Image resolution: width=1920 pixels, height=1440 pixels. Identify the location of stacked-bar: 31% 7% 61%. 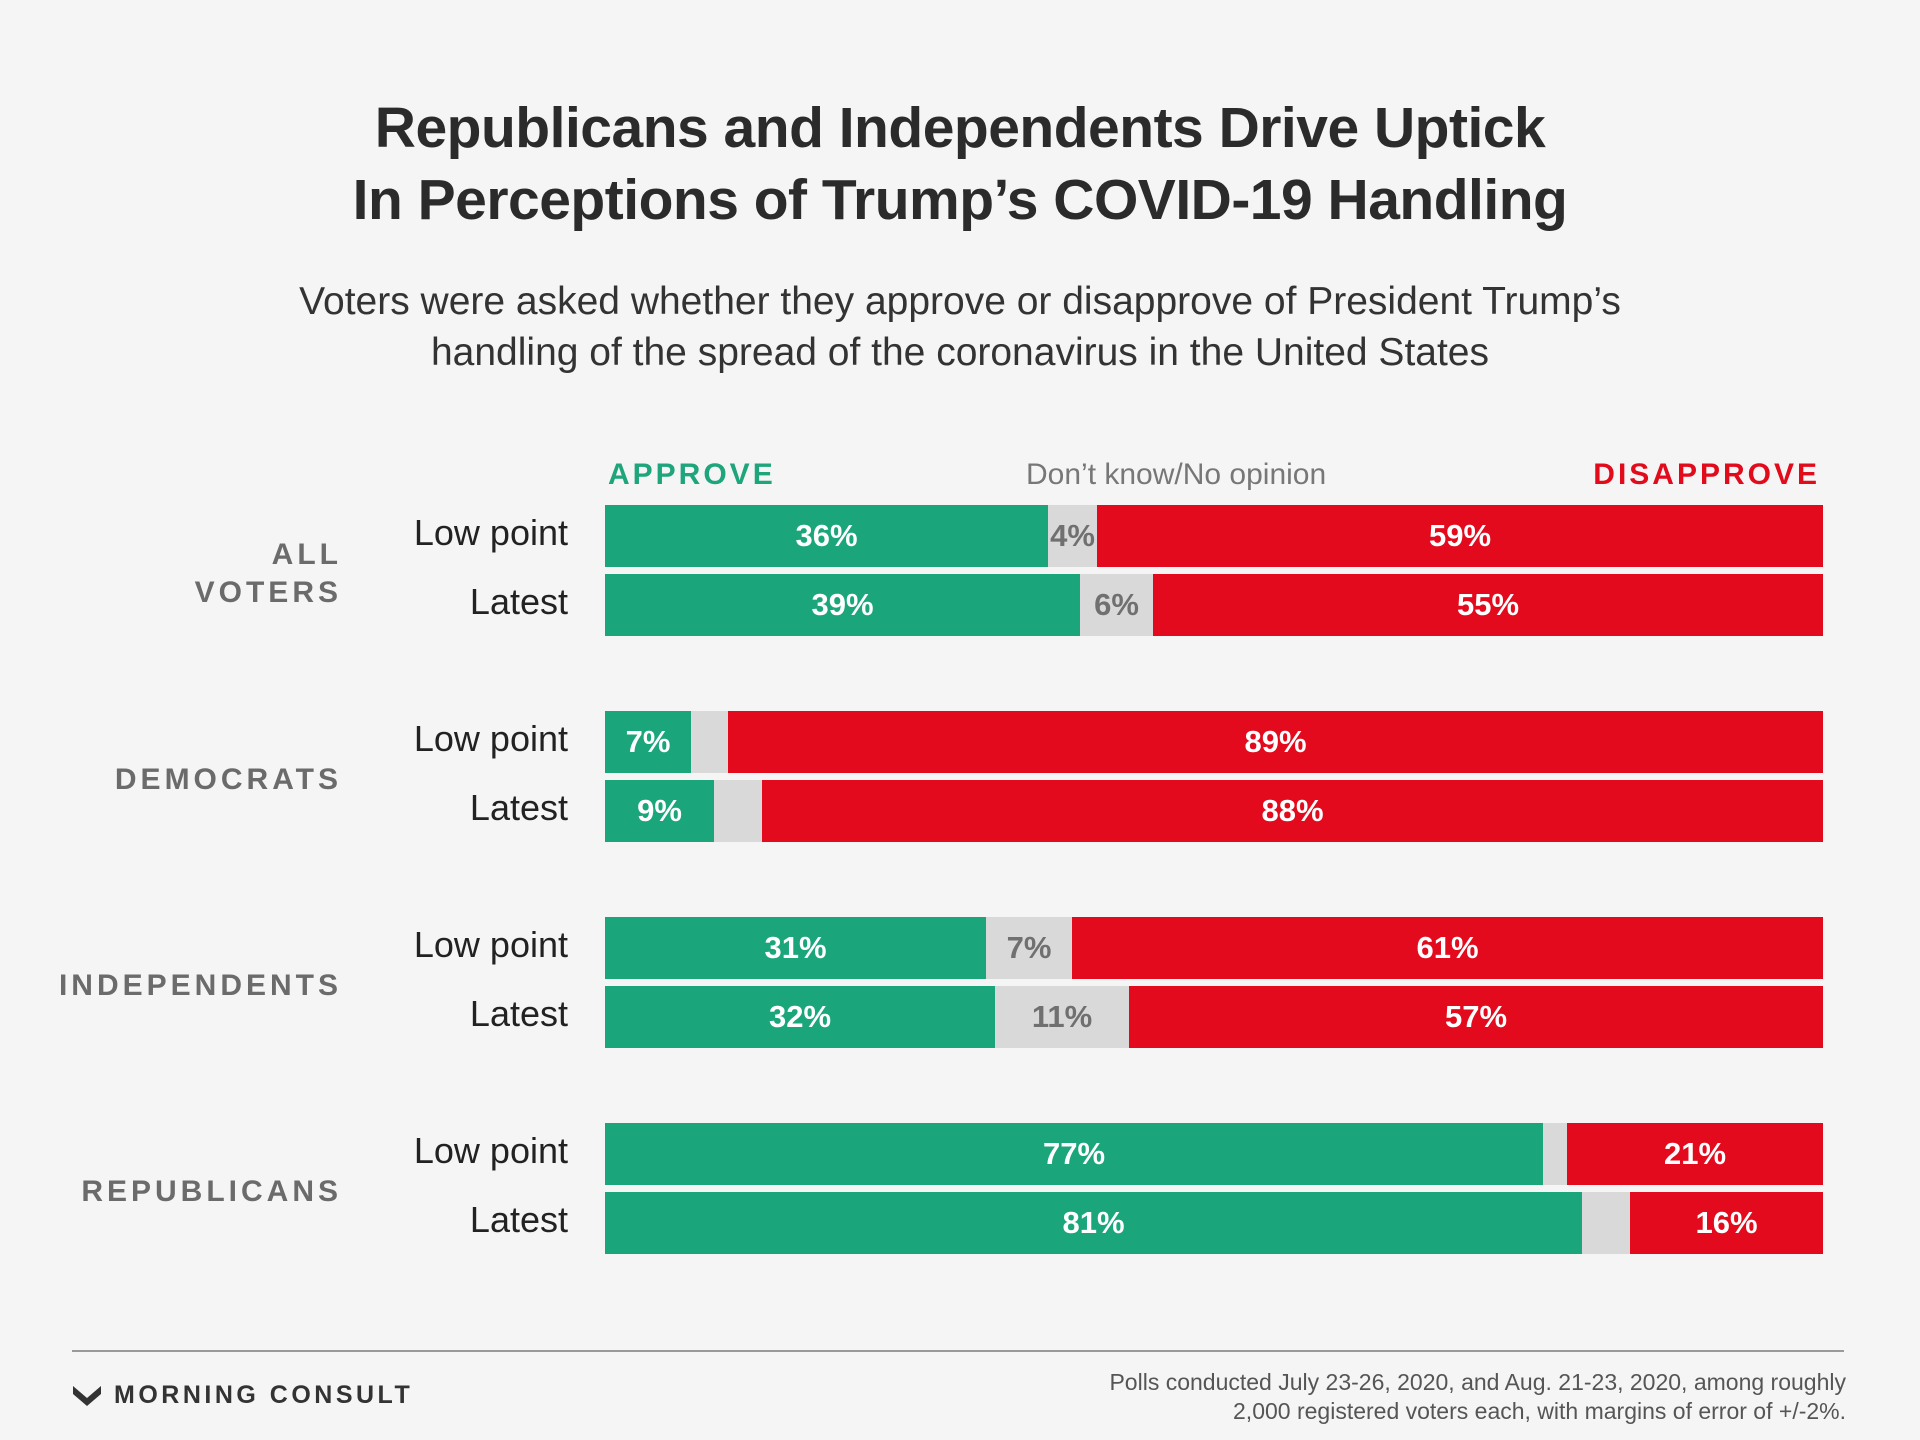
(1214, 948).